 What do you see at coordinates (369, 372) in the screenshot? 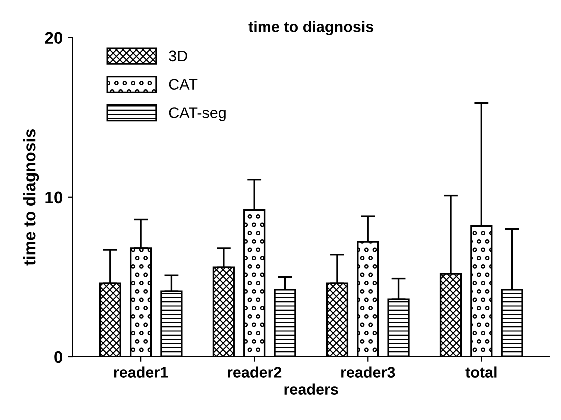
I see `x-tick-label: reader3` at bounding box center [369, 372].